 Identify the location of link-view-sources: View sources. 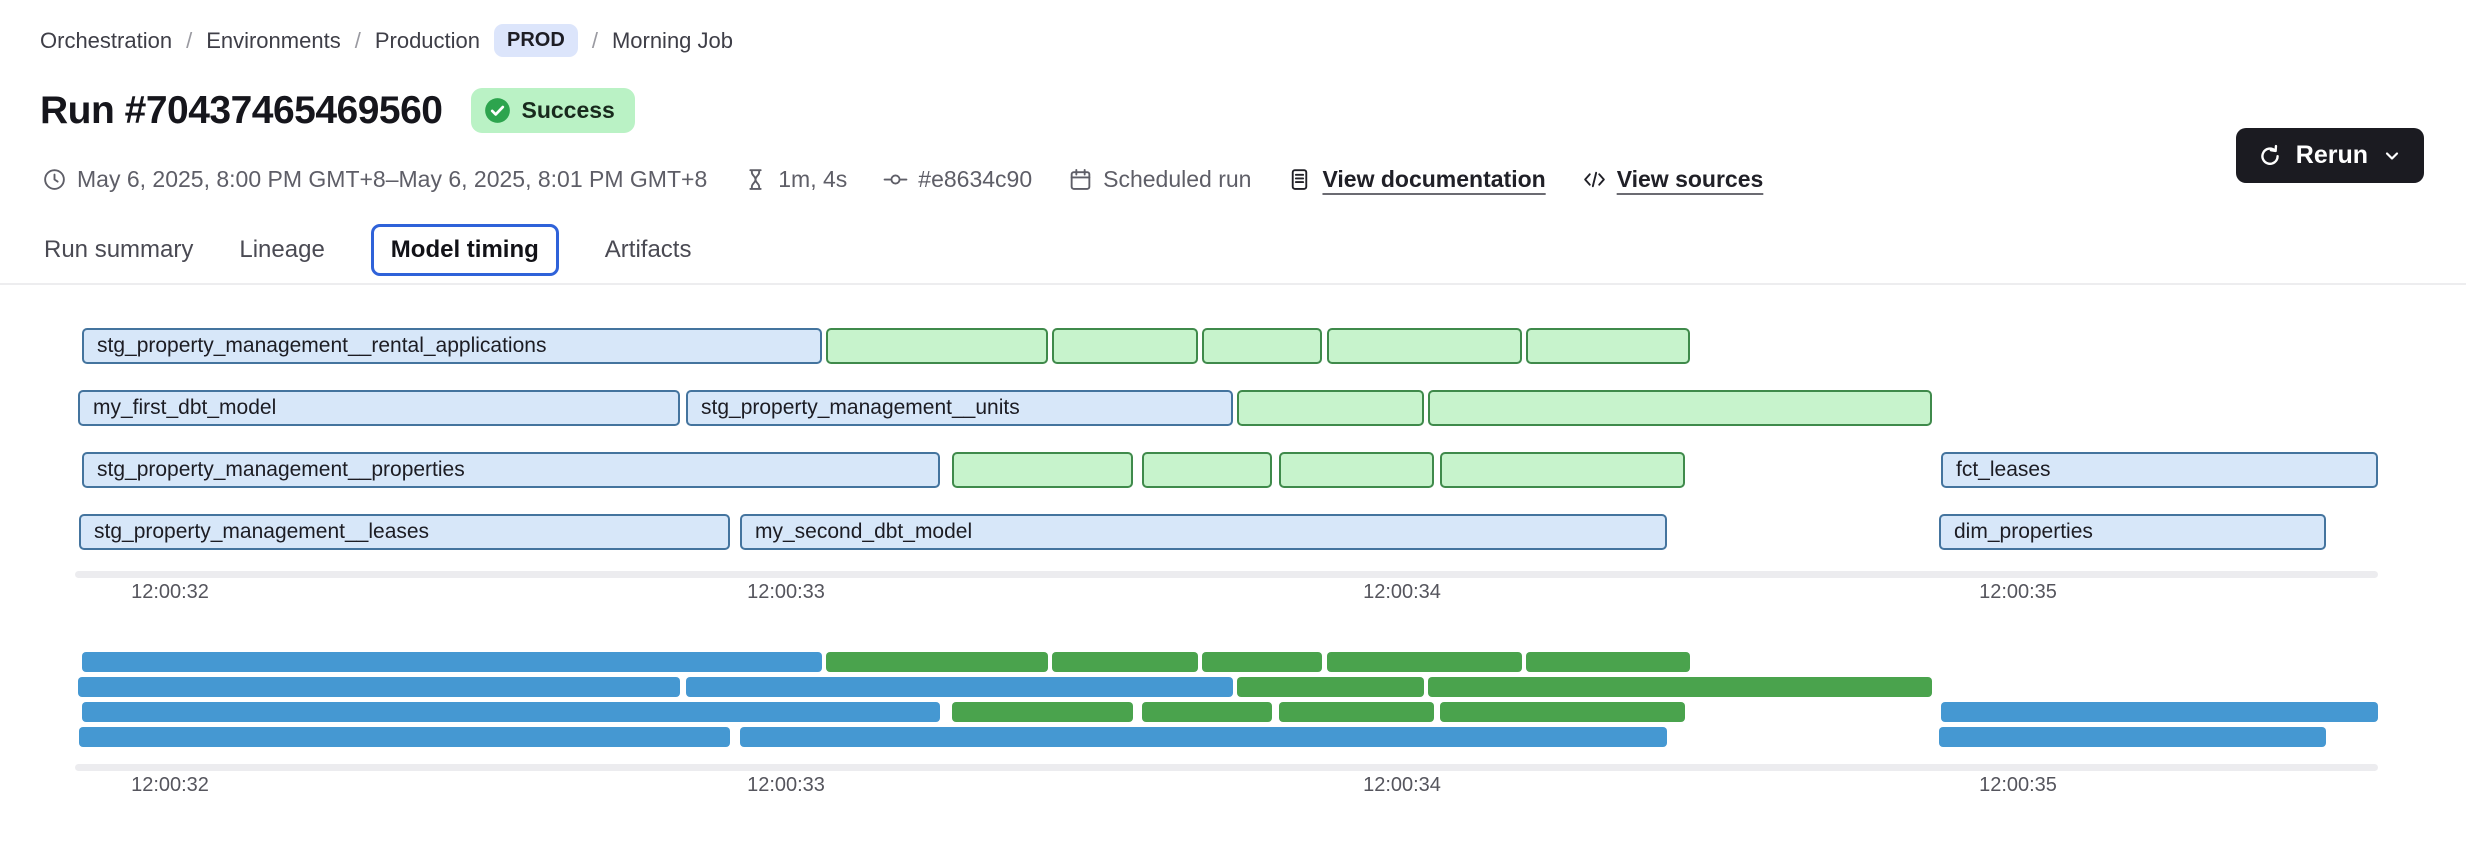
(1673, 179).